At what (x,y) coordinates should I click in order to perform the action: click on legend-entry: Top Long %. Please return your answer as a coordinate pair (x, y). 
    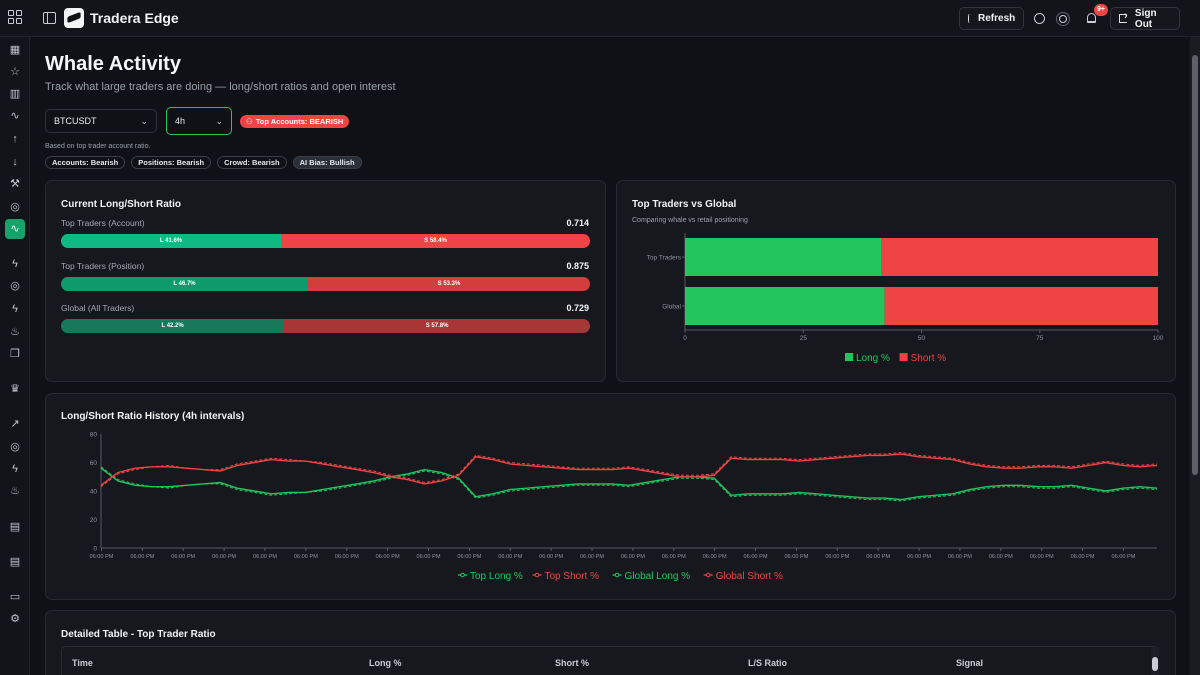
    Looking at the image, I should click on (496, 576).